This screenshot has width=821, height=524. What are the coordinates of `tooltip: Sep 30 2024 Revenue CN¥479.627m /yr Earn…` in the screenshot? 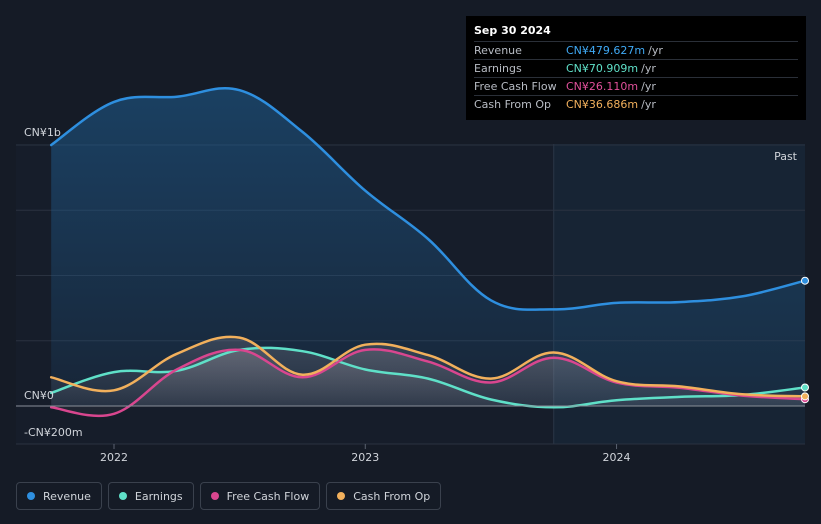 It's located at (636, 68).